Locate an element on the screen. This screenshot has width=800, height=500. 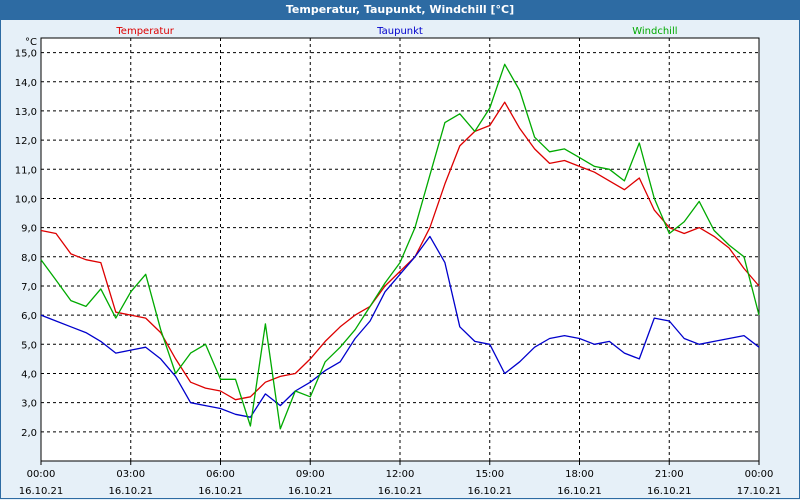
window-title: Temperatur, Taupunkt, Windchill [°C] is located at coordinates (400, 10).